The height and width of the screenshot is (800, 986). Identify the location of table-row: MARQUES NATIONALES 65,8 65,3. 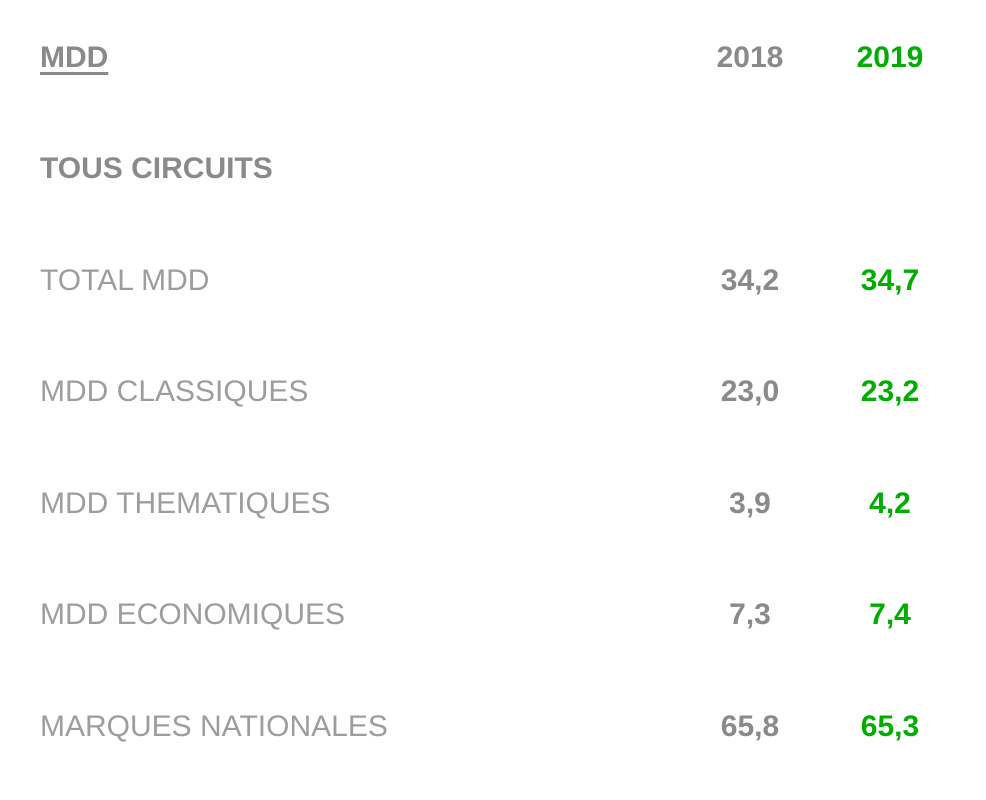
(493, 727).